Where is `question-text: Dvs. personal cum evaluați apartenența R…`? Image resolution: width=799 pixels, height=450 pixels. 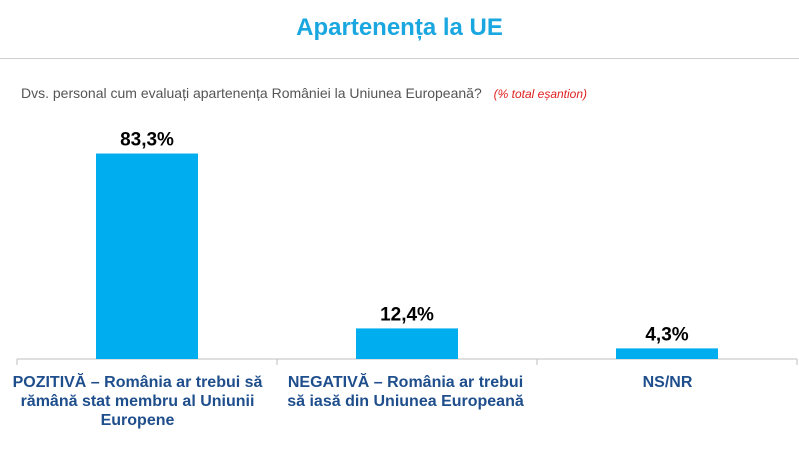 question-text: Dvs. personal cum evaluați apartenența R… is located at coordinates (251, 93).